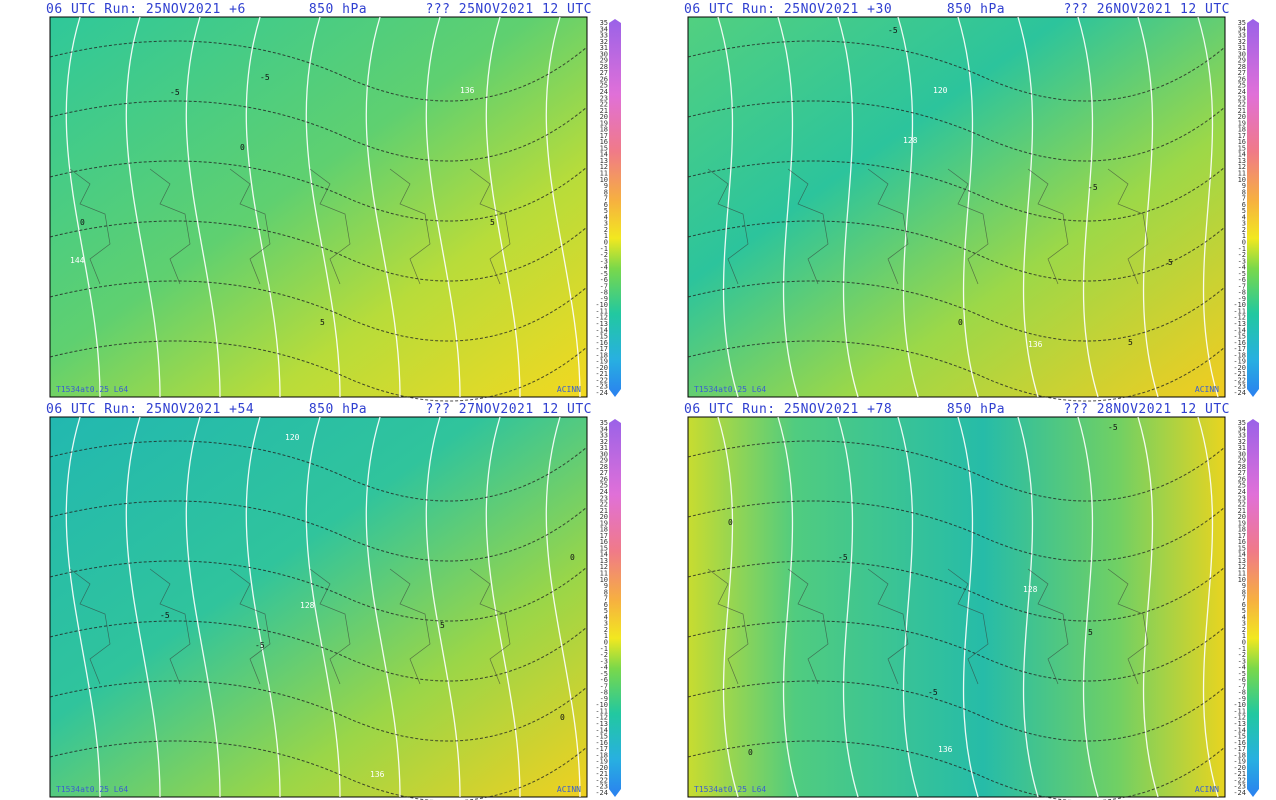 This screenshot has width=1276, height=800. I want to click on colorbar-label: -19, so click(1239, 762).